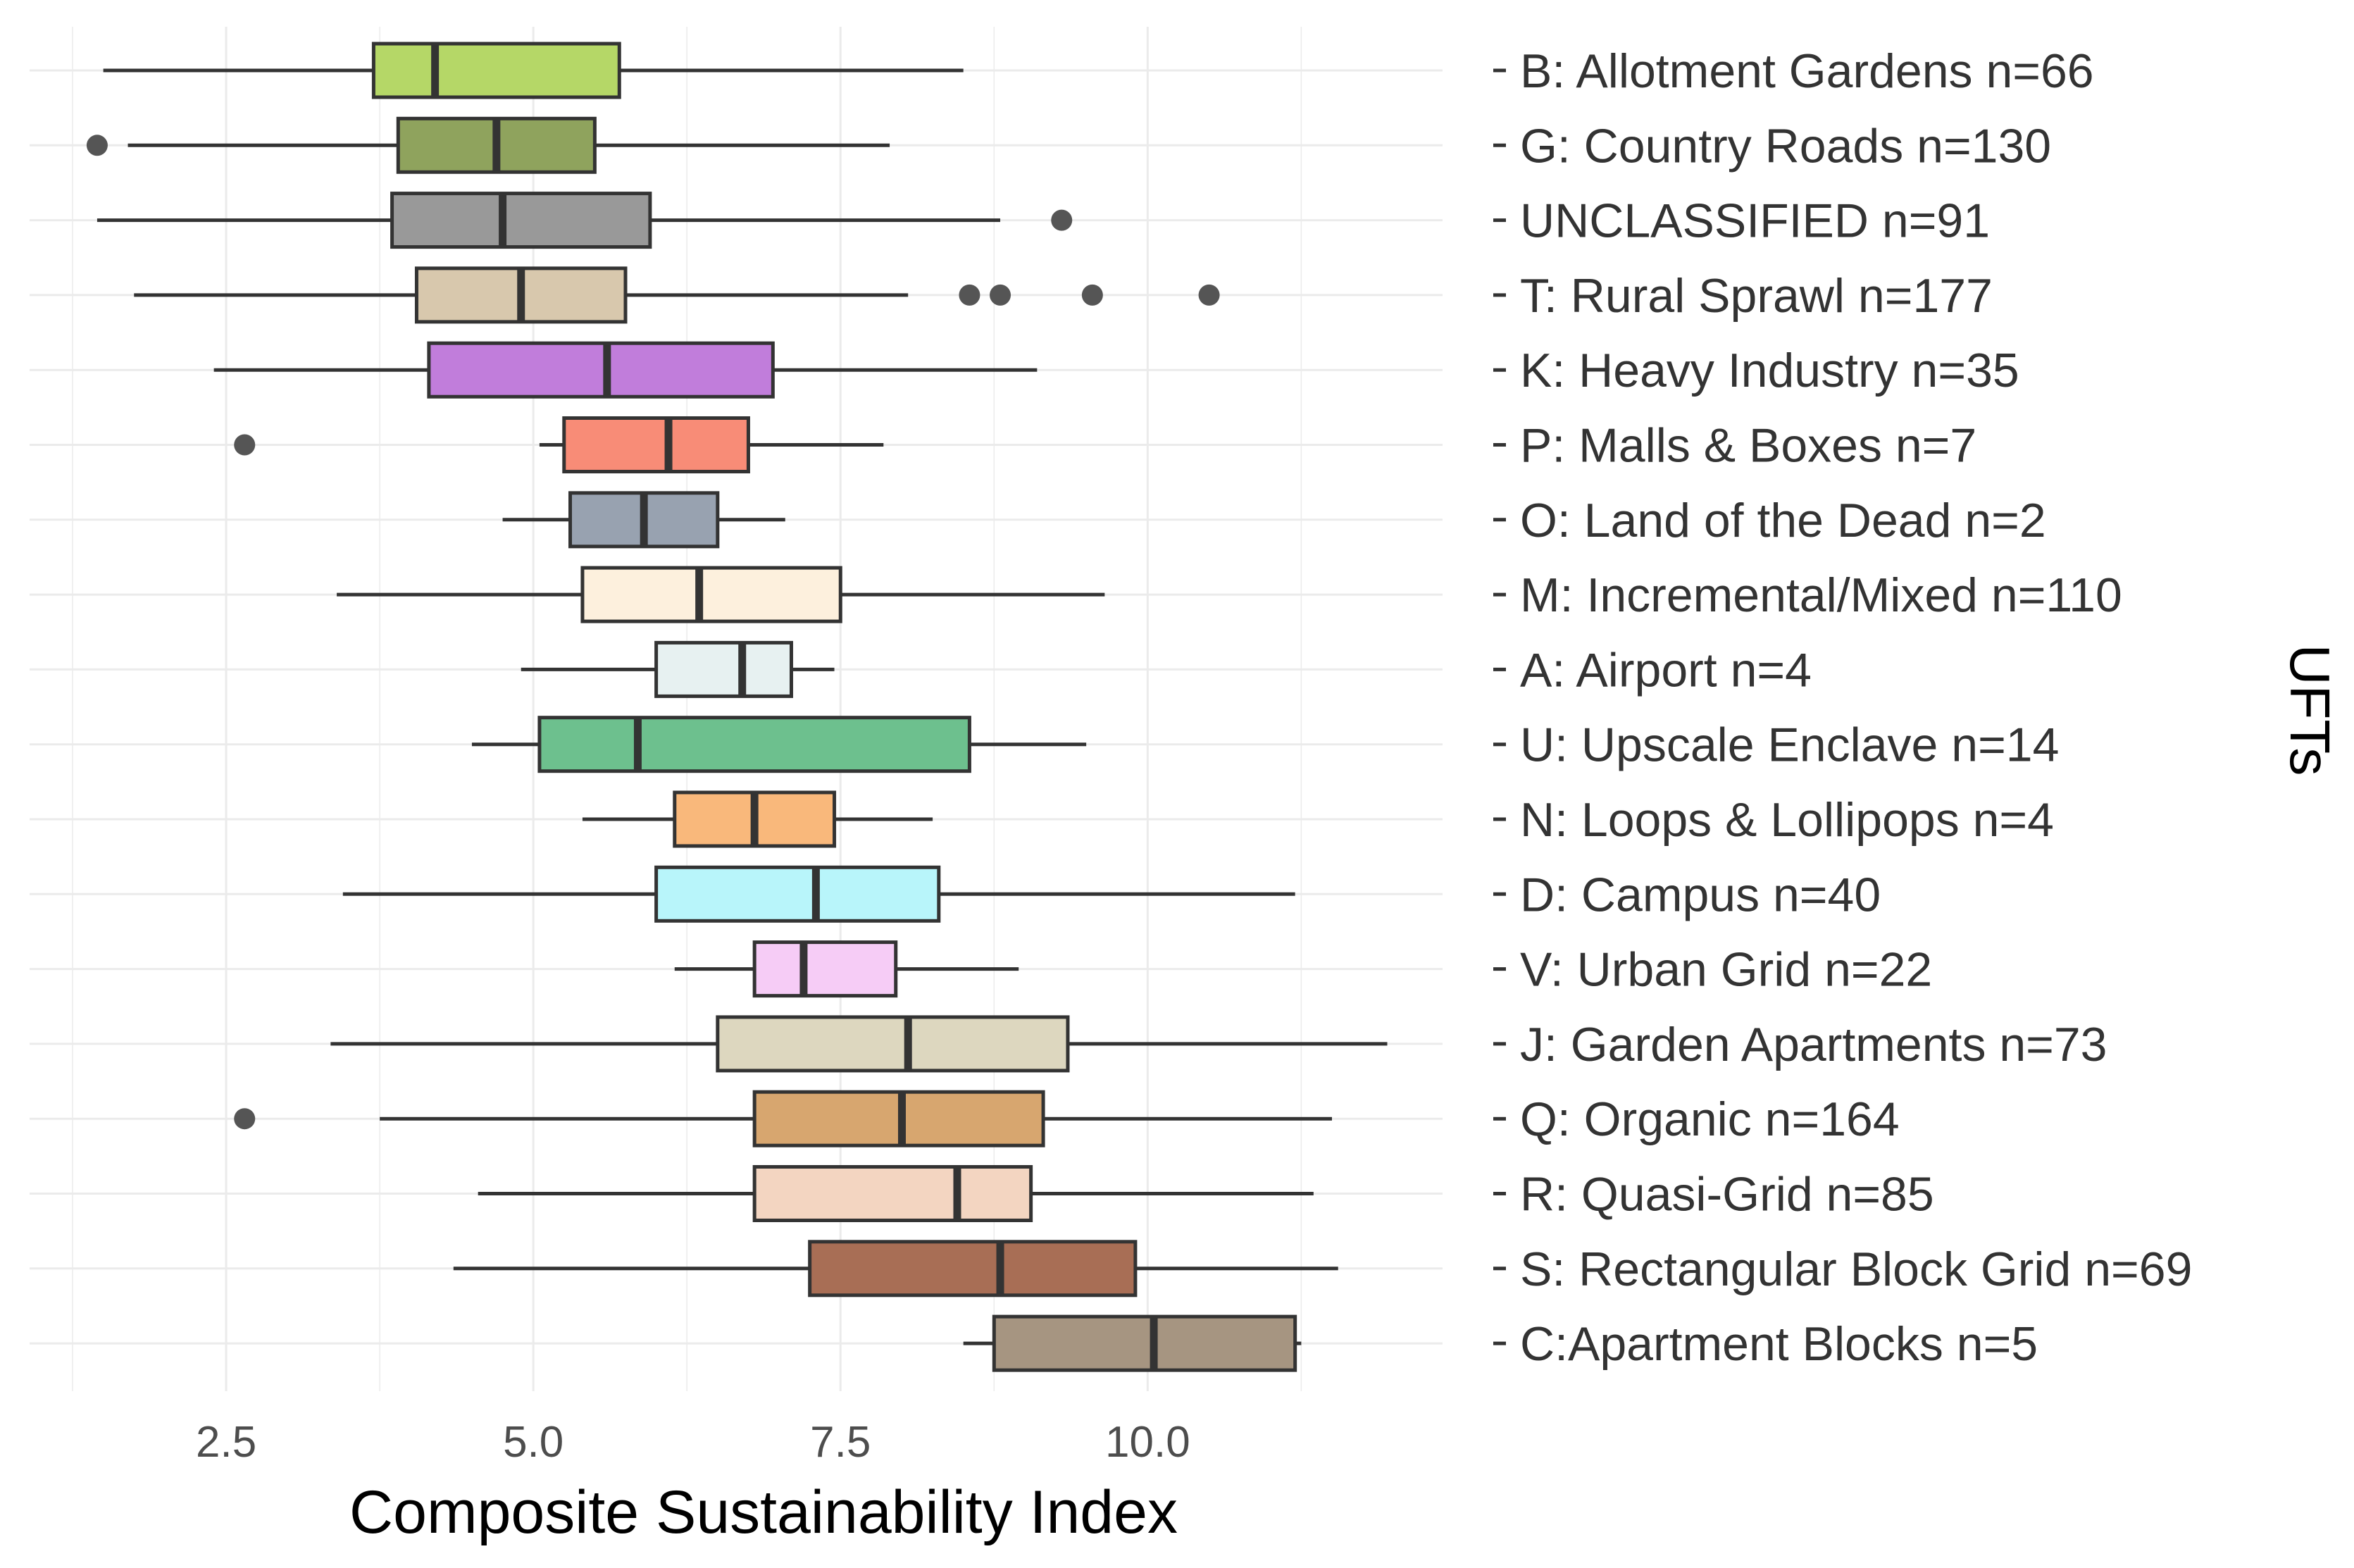 The height and width of the screenshot is (1568, 2354). I want to click on category-label: K: Heavy Industry n=35, so click(1769, 370).